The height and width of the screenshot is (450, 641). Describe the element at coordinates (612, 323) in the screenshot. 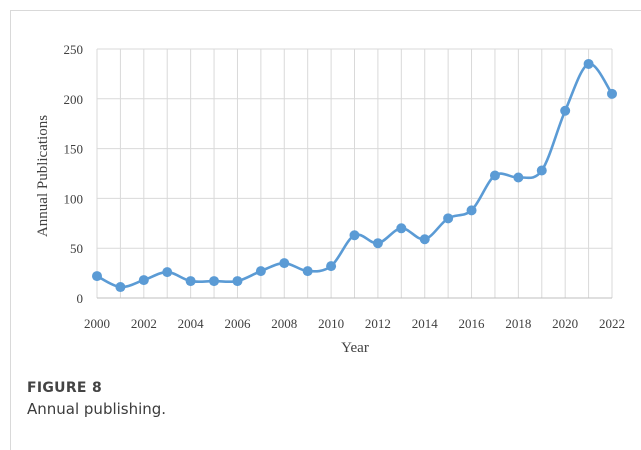

I see `x-tick-label: 2022` at that location.